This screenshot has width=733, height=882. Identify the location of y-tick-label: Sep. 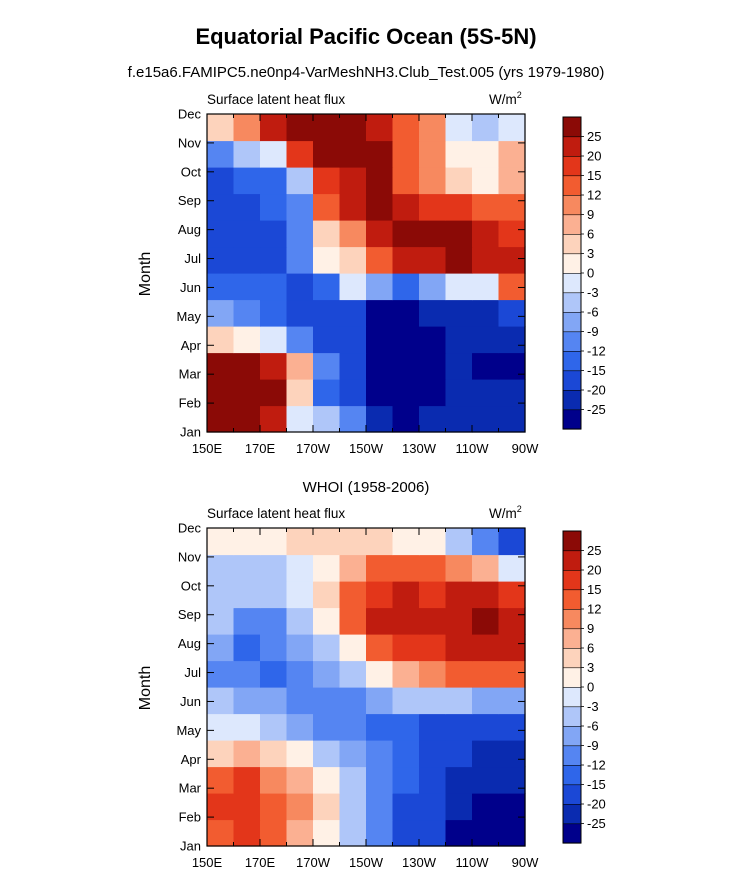
(189, 200).